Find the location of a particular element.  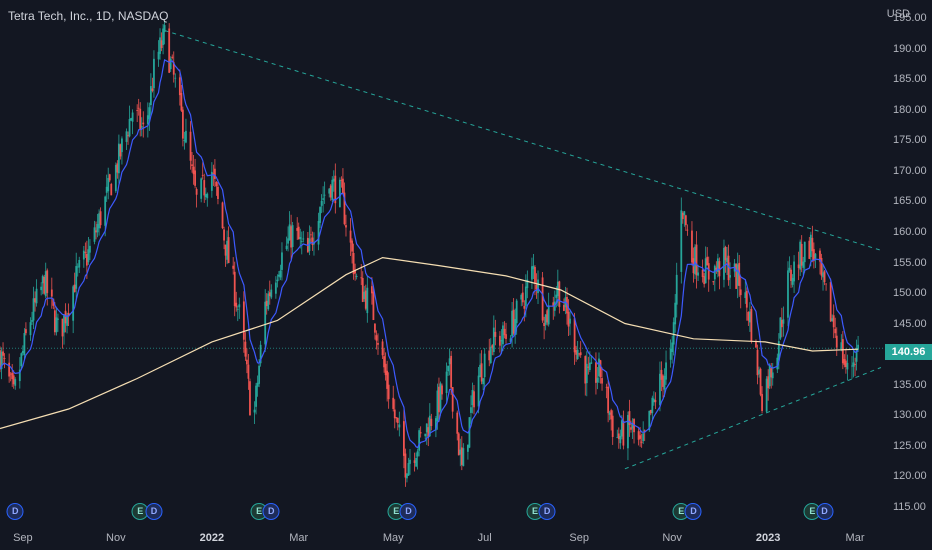

y-tick-label: 190.00 is located at coordinates (910, 48).